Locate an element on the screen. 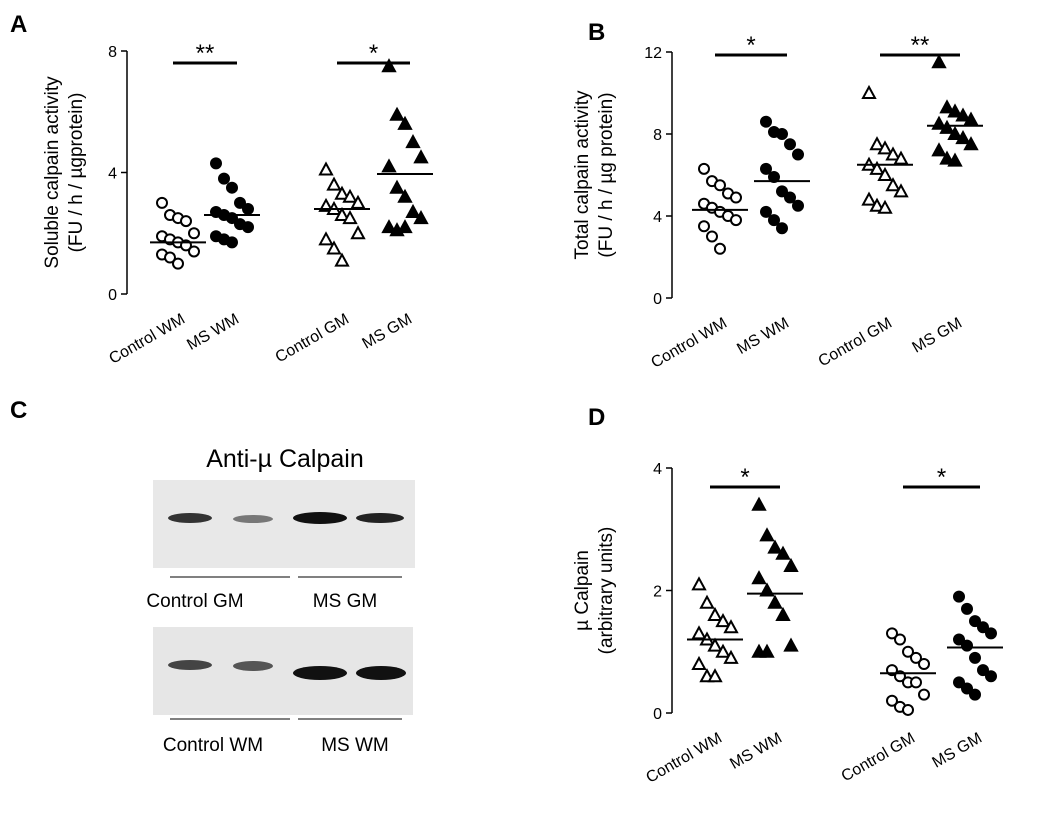  y-tick-label: 2 is located at coordinates (657, 592).